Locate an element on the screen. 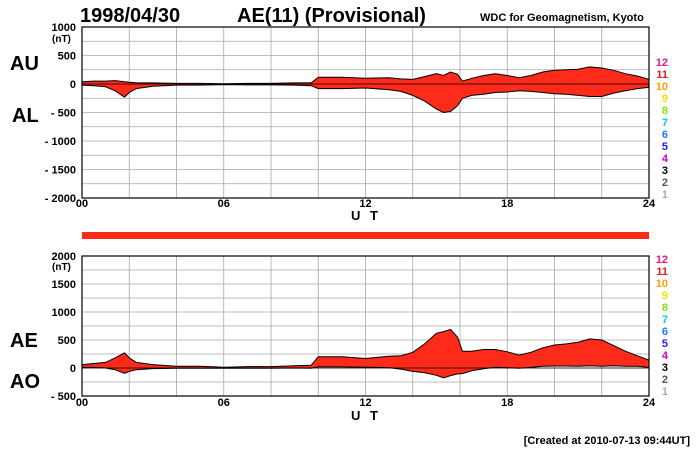 The width and height of the screenshot is (700, 450). y-tick-label-bottom: 1500 is located at coordinates (64, 285).